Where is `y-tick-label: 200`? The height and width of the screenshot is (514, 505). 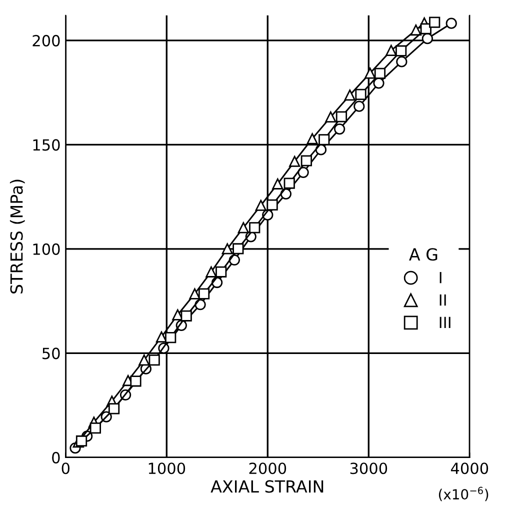 y-tick-label: 200 is located at coordinates (46, 40).